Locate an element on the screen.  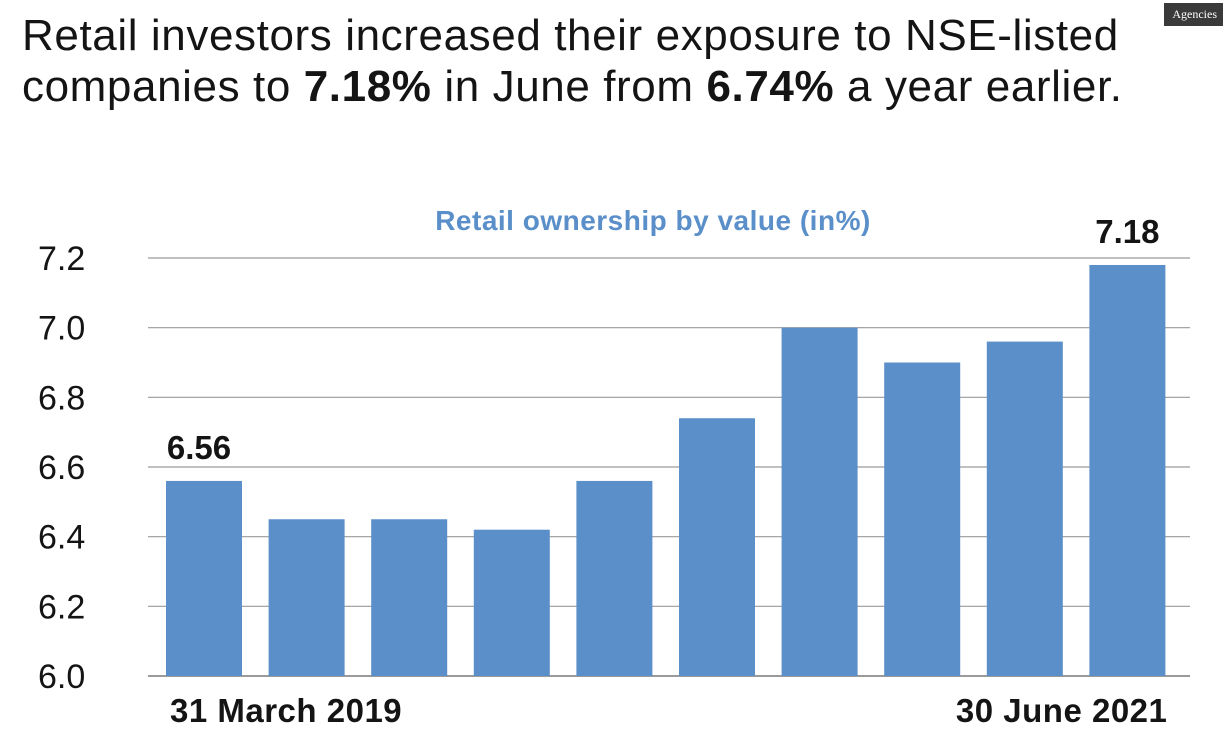
headline-value-previous: 6.74% is located at coordinates (770, 86).